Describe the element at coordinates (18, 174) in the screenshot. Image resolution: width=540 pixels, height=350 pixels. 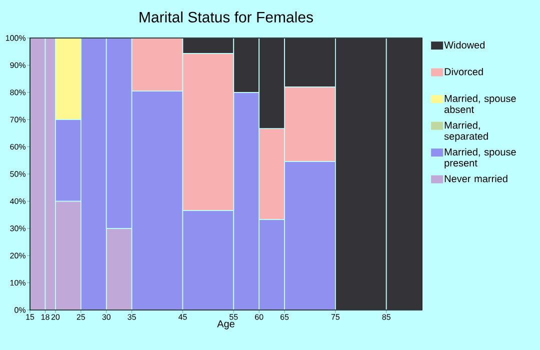
I see `y-tick-label: 50%` at that location.